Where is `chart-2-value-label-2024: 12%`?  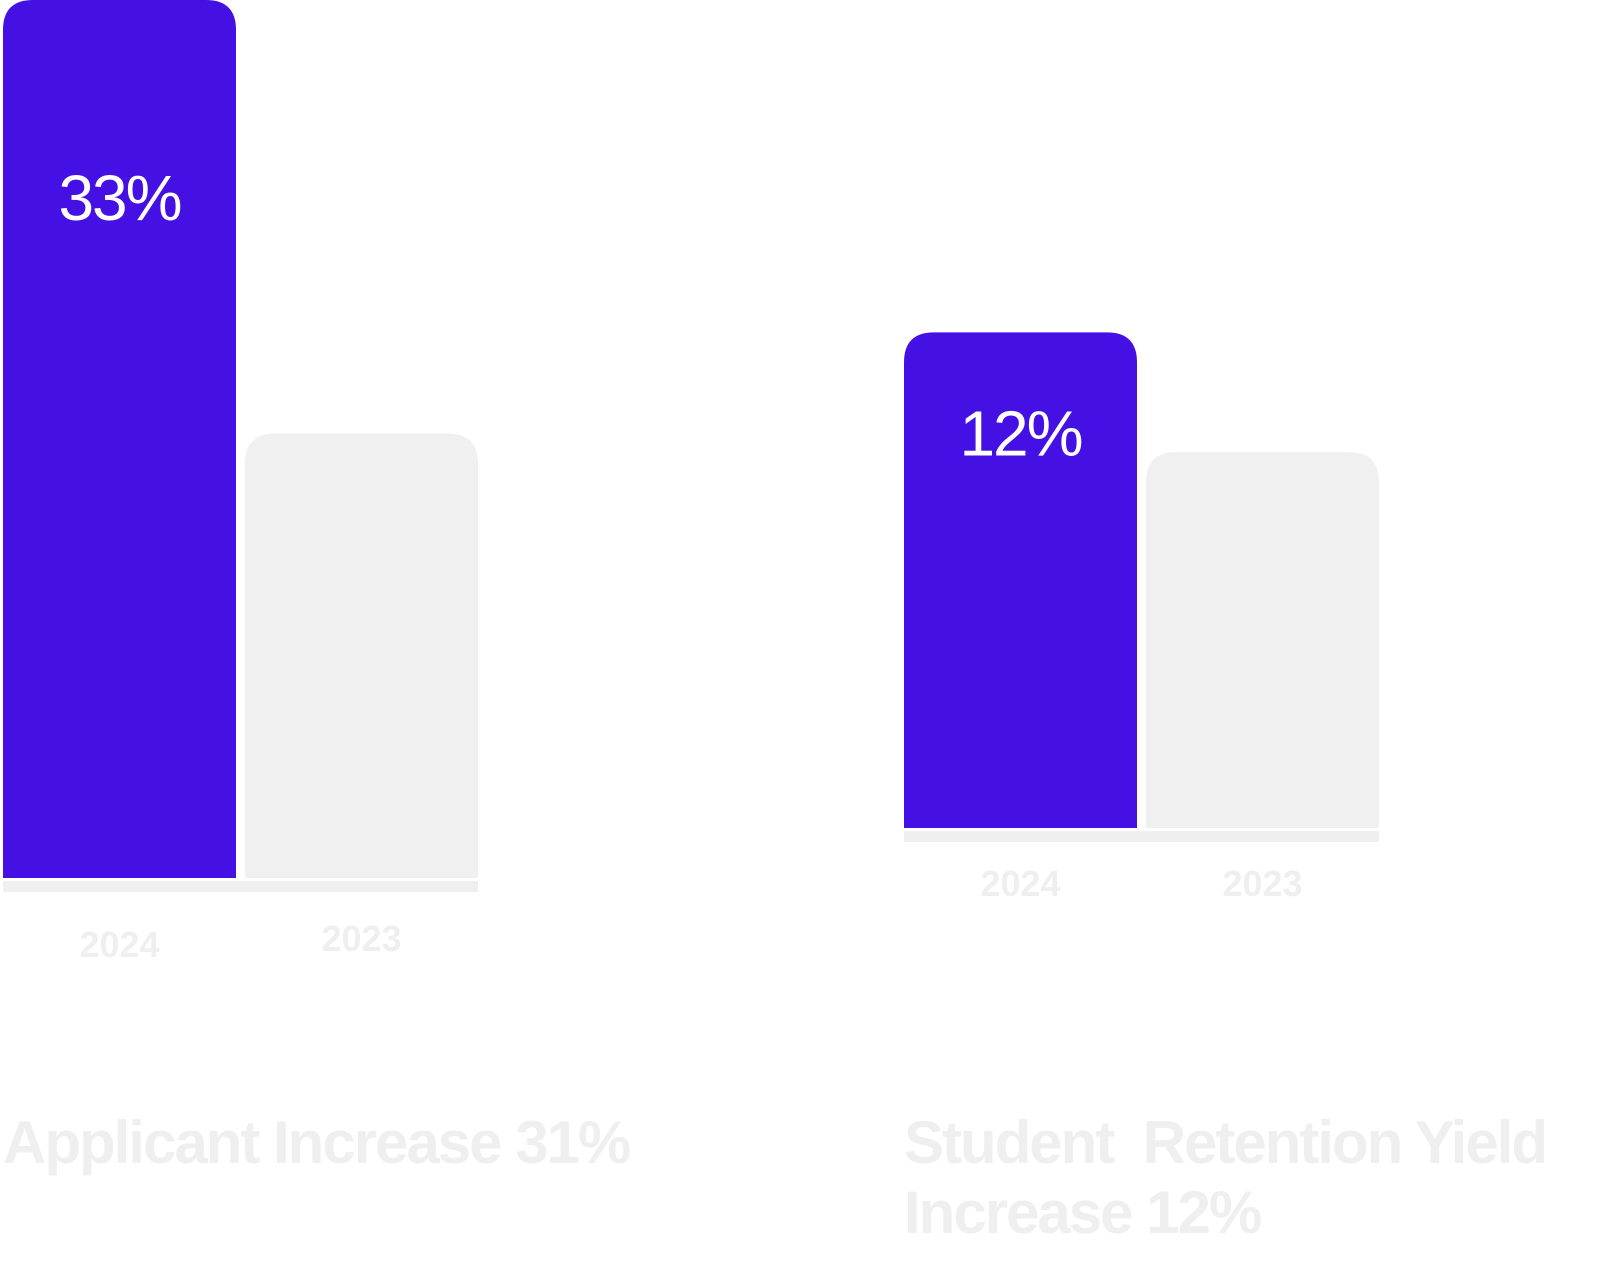
chart-2-value-label-2024: 12% is located at coordinates (1020, 433).